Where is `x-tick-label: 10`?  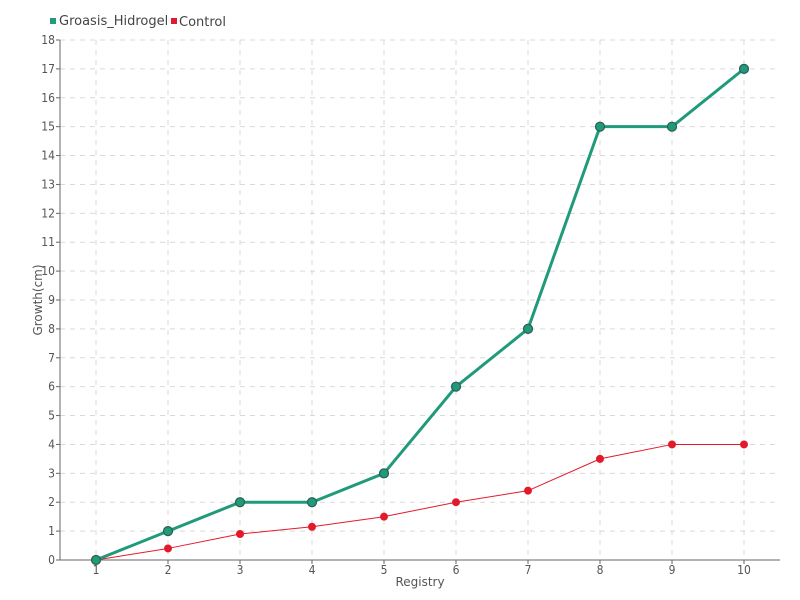
x-tick-label: 10 is located at coordinates (744, 570).